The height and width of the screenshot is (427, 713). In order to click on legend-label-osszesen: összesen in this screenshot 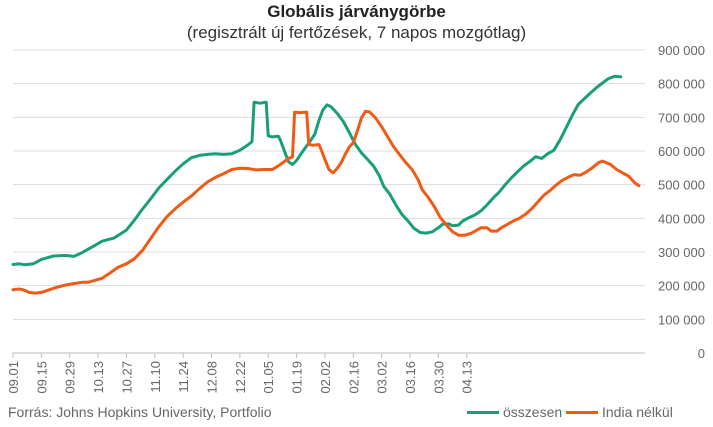, I will do `click(533, 412)`.